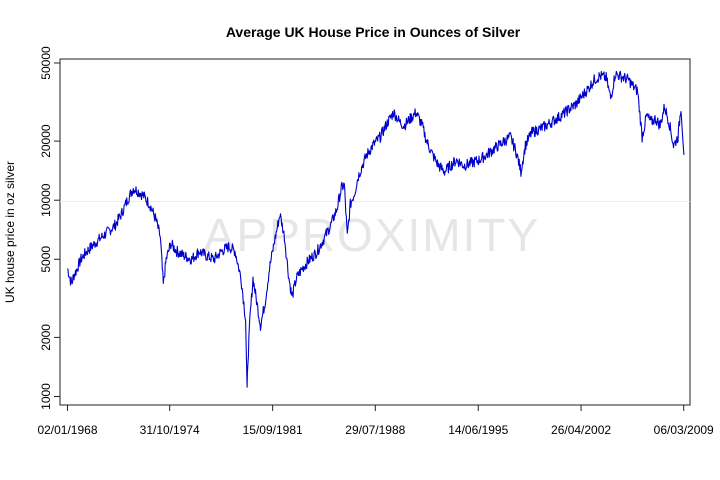 This screenshot has width=720, height=480. What do you see at coordinates (581, 430) in the screenshot?
I see `x-tick-label: 26/04/2002` at bounding box center [581, 430].